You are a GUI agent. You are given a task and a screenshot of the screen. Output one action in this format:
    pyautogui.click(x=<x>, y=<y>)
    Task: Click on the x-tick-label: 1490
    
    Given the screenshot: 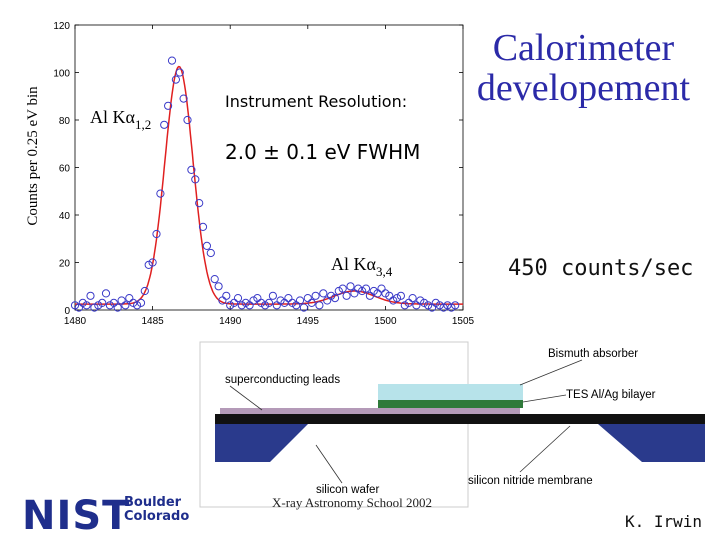 What is the action you would take?
    pyautogui.click(x=230, y=321)
    